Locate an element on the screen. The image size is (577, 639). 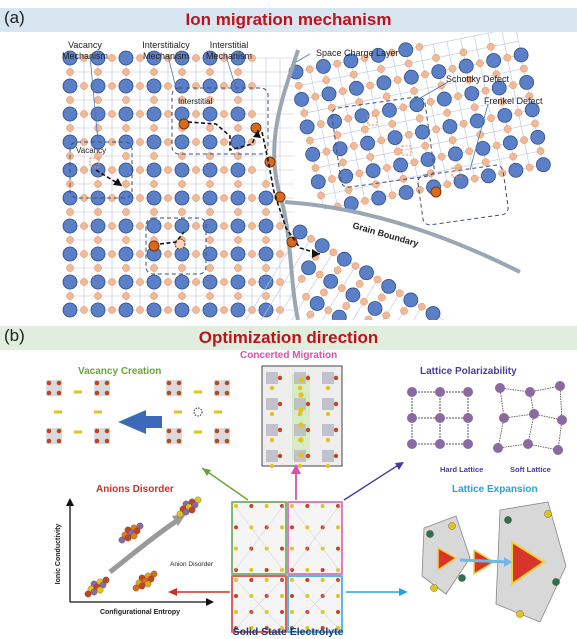
leader-space-charge is located at coordinates (303, 58).